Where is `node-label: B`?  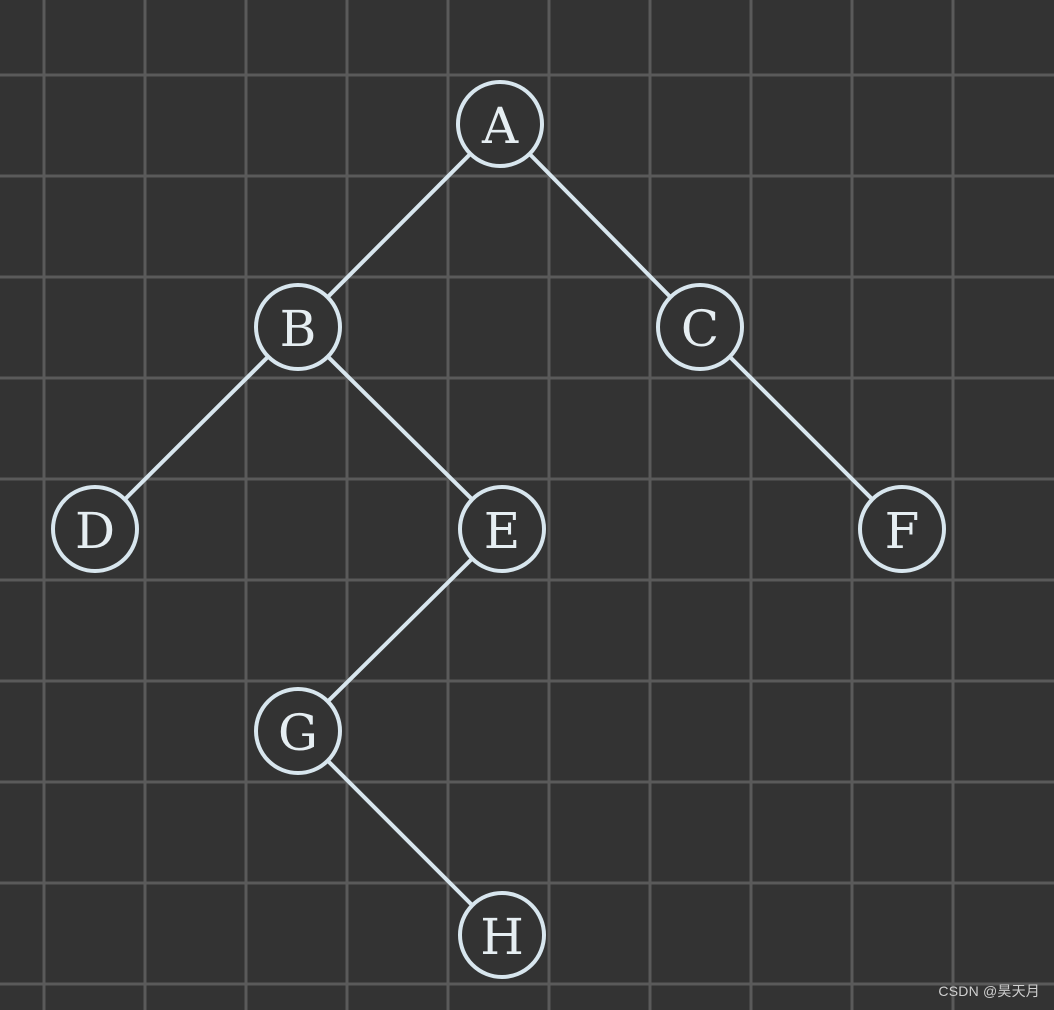
node-label: B is located at coordinates (298, 329).